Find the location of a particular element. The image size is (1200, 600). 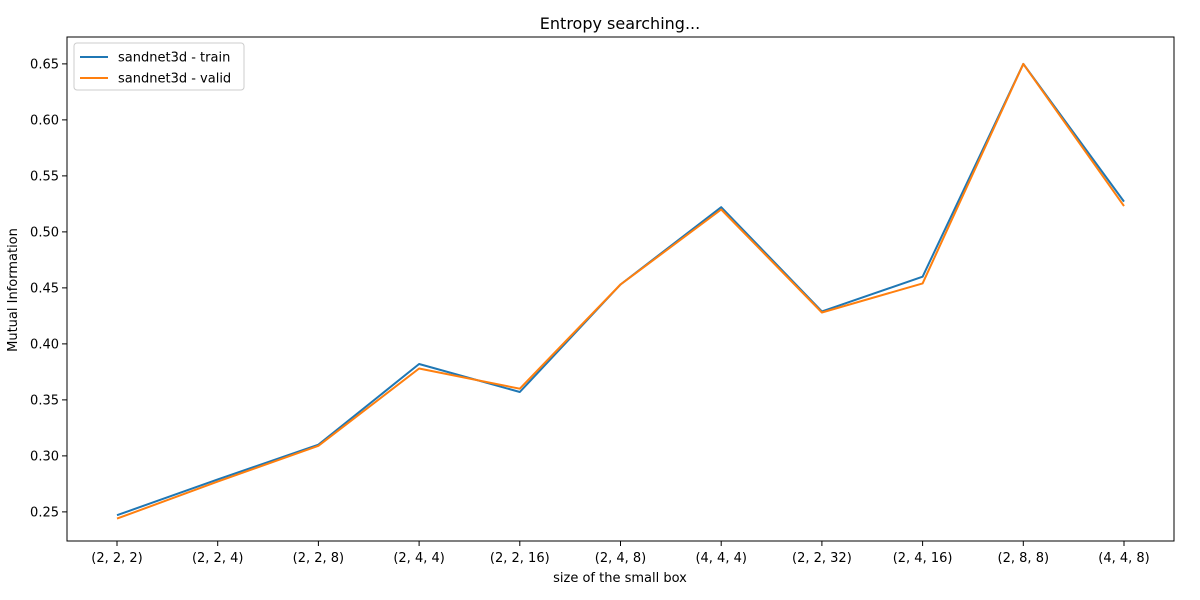

x-tick-label: (2, 8, 8) is located at coordinates (1024, 558).